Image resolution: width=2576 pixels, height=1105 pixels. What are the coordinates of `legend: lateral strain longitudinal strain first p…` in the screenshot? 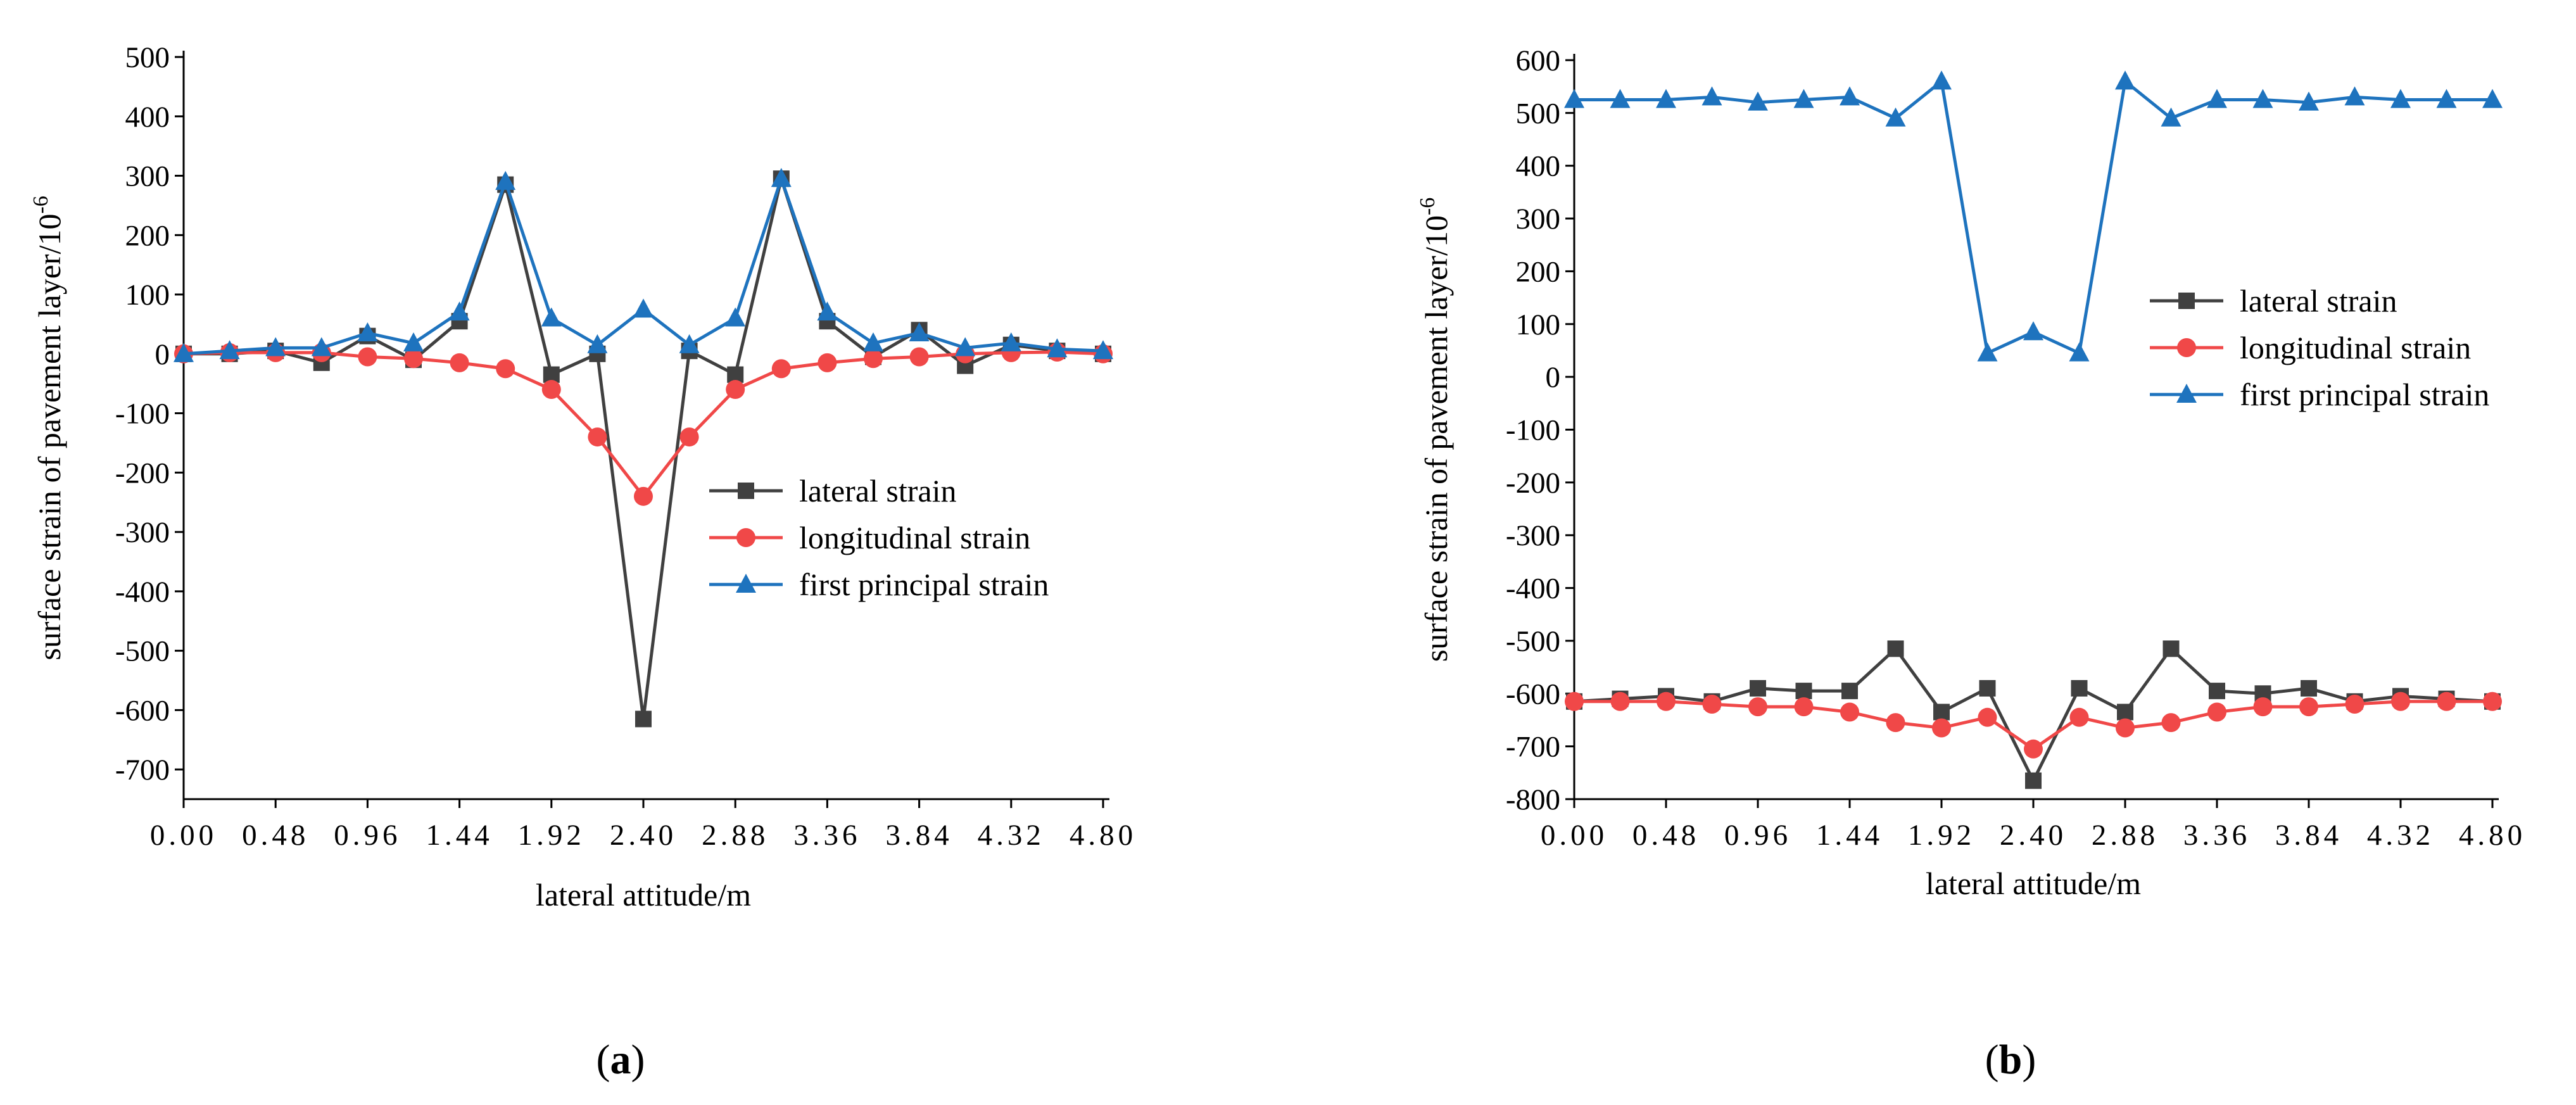 It's located at (2319, 347).